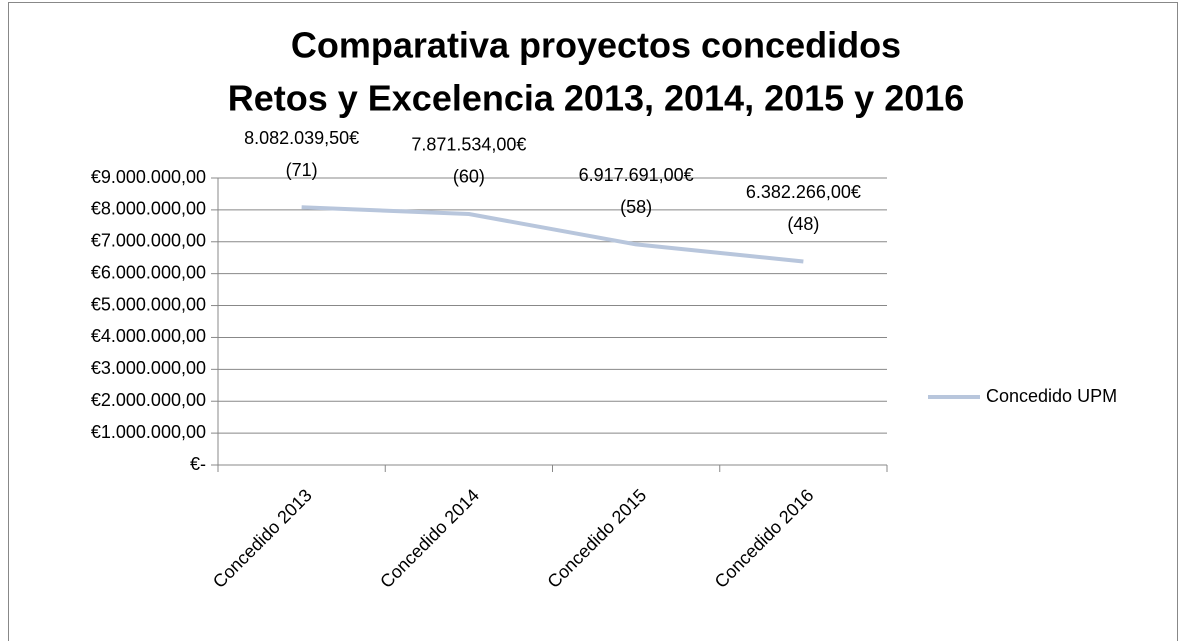 The width and height of the screenshot is (1186, 641). Describe the element at coordinates (148, 304) in the screenshot. I see `y-tick-label: €5.000.000,00` at that location.